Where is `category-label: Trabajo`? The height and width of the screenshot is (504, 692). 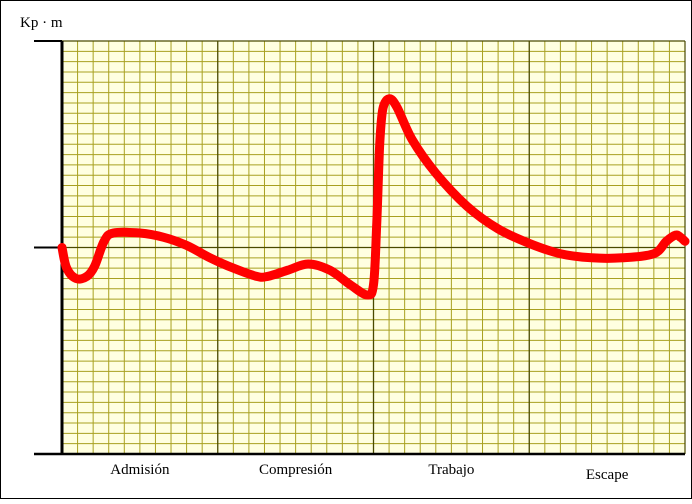
category-label: Trabajo is located at coordinates (451, 470).